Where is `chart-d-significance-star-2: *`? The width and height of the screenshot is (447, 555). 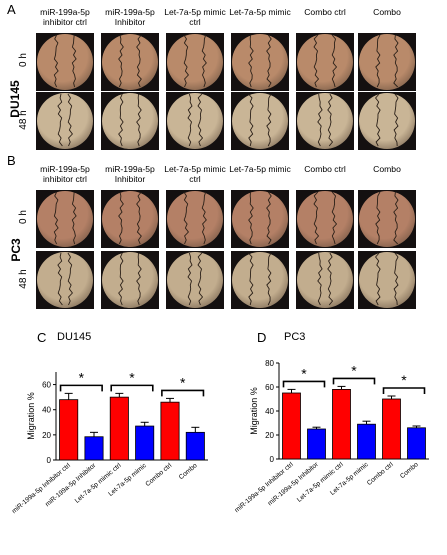
chart-d-significance-star-2: * is located at coordinates (354, 370).